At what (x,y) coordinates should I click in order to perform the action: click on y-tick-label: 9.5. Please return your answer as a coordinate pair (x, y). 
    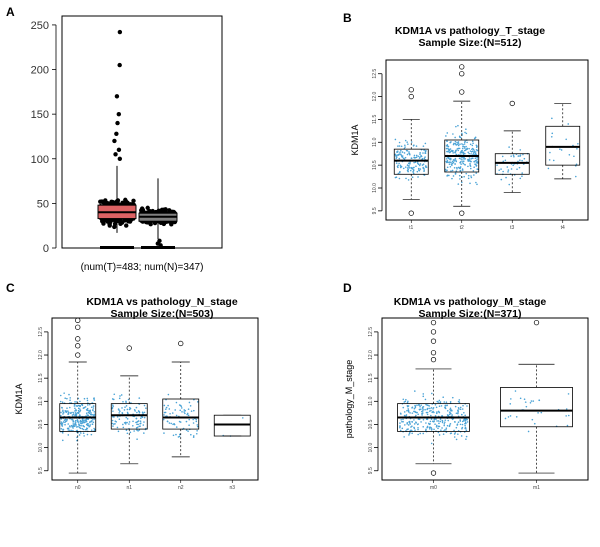
    Looking at the image, I should click on (41, 470).